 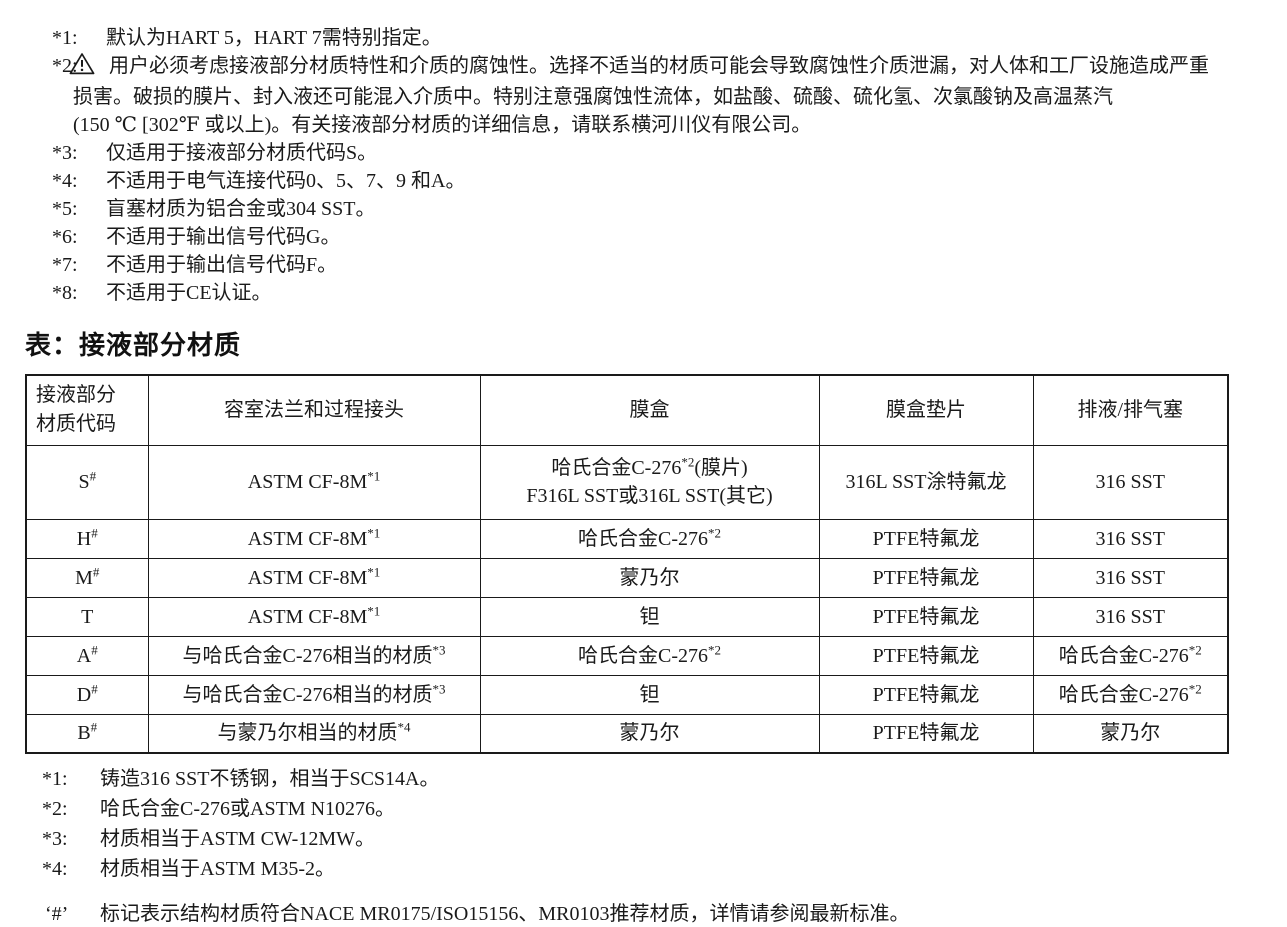 What do you see at coordinates (926, 410) in the screenshot?
I see `column-header: 膜盒垫片` at bounding box center [926, 410].